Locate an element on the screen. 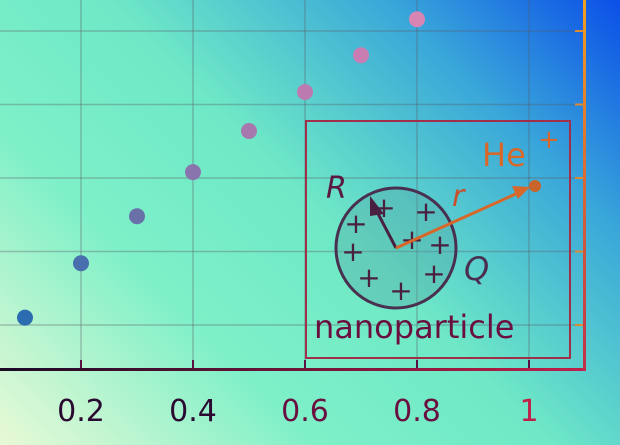  right-axis-line is located at coordinates (584, 185).